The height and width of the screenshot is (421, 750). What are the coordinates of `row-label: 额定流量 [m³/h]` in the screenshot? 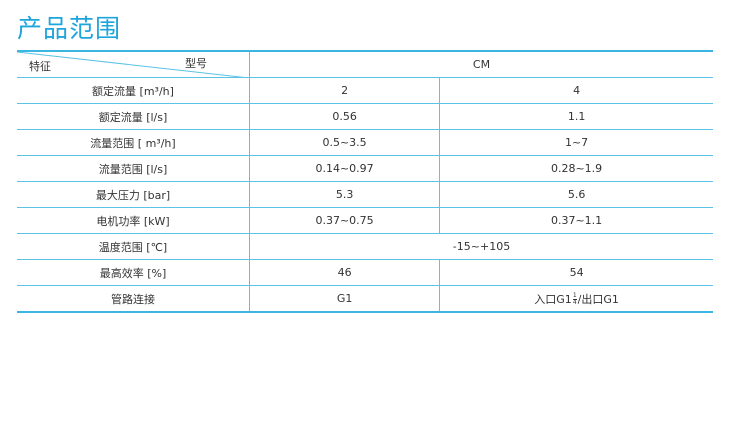 It's located at (133, 90).